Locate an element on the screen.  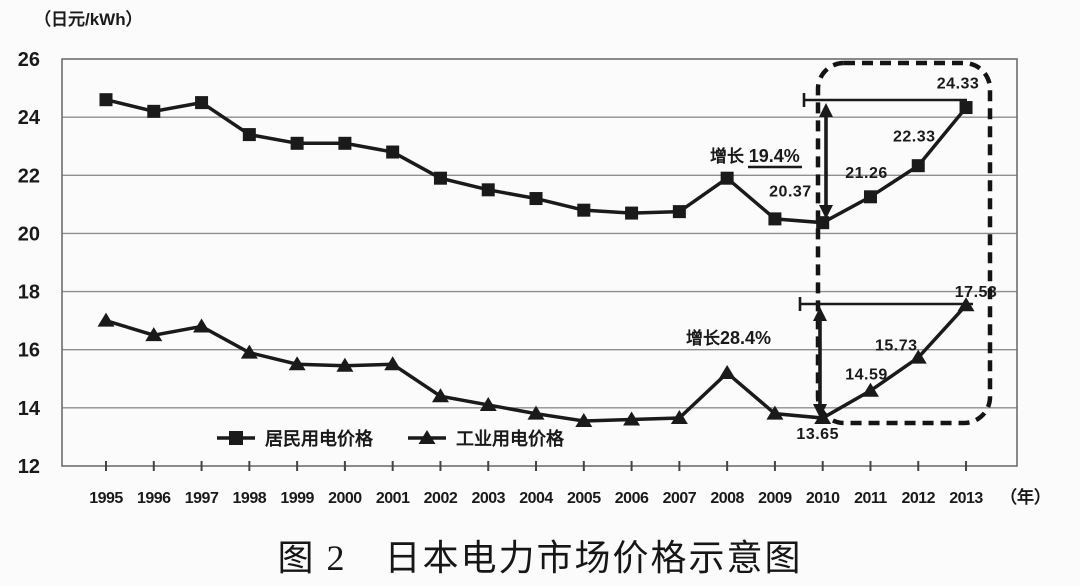
point-value-label: 24.33 is located at coordinates (958, 84).